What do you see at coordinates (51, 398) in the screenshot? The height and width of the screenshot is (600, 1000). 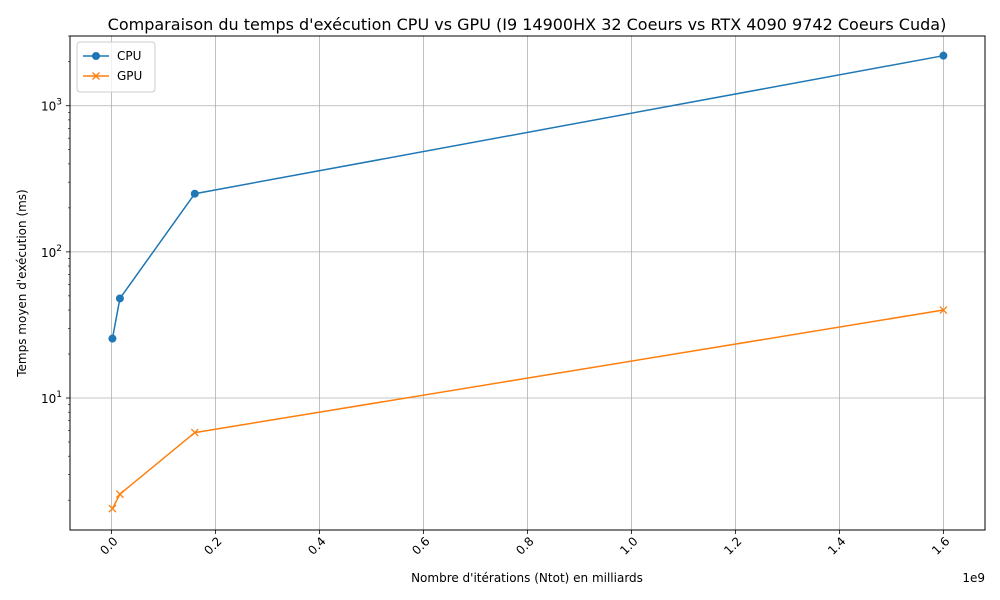 I see `y-tick-label: 101` at bounding box center [51, 398].